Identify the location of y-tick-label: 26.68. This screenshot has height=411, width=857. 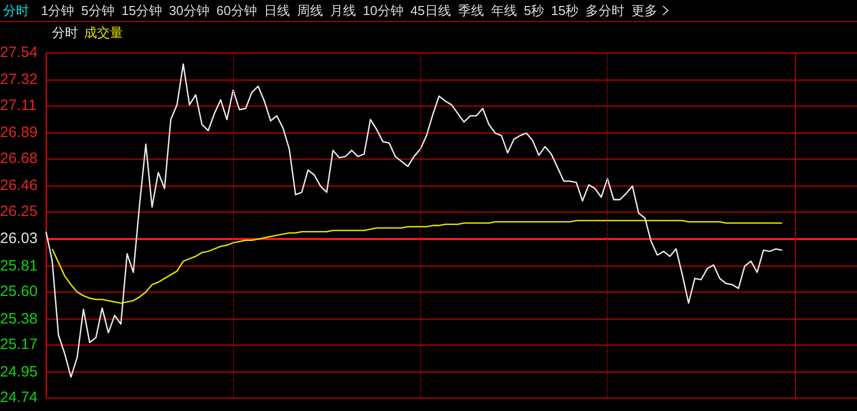
(19, 159).